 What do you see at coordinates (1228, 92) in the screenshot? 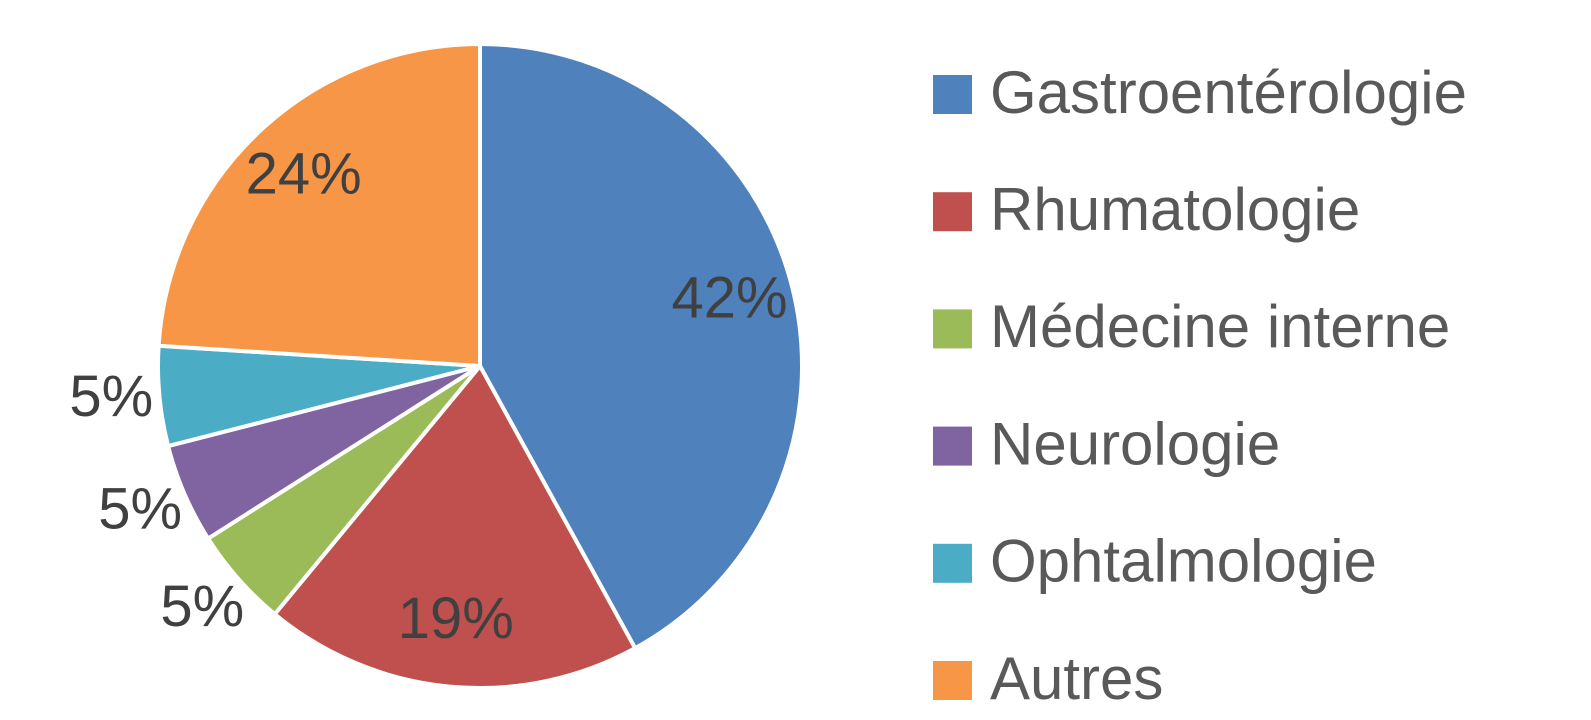
I see `legend-label: Gastroentérologie` at bounding box center [1228, 92].